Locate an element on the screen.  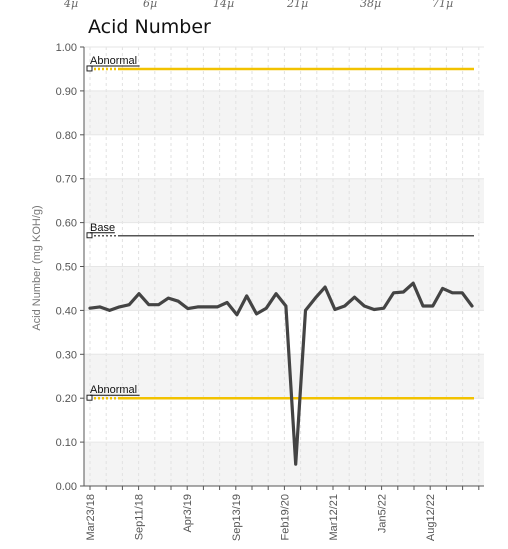
y-tick-label: 0.40 is located at coordinates (66, 311).